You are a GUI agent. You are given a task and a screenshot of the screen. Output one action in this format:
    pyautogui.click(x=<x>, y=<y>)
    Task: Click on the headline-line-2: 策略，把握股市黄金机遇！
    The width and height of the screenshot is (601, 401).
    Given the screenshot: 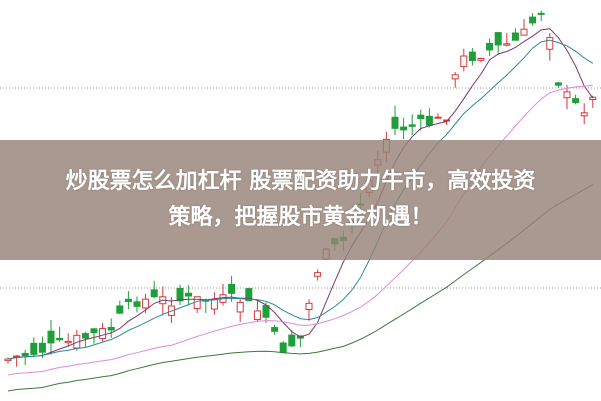 What is the action you would take?
    pyautogui.click(x=300, y=217)
    